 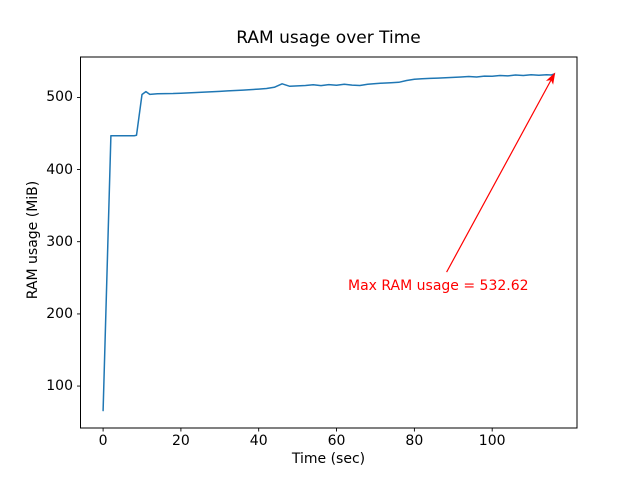 I want to click on x-axis-label: Time (sec), so click(x=328, y=459).